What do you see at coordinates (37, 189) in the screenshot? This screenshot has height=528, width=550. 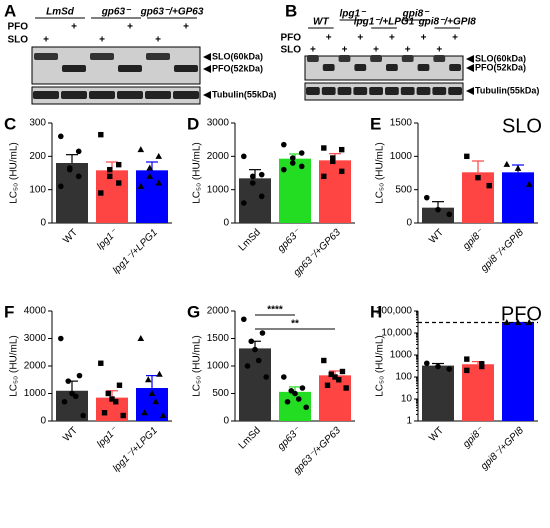 I see `y-tick-label: 100` at bounding box center [37, 189].